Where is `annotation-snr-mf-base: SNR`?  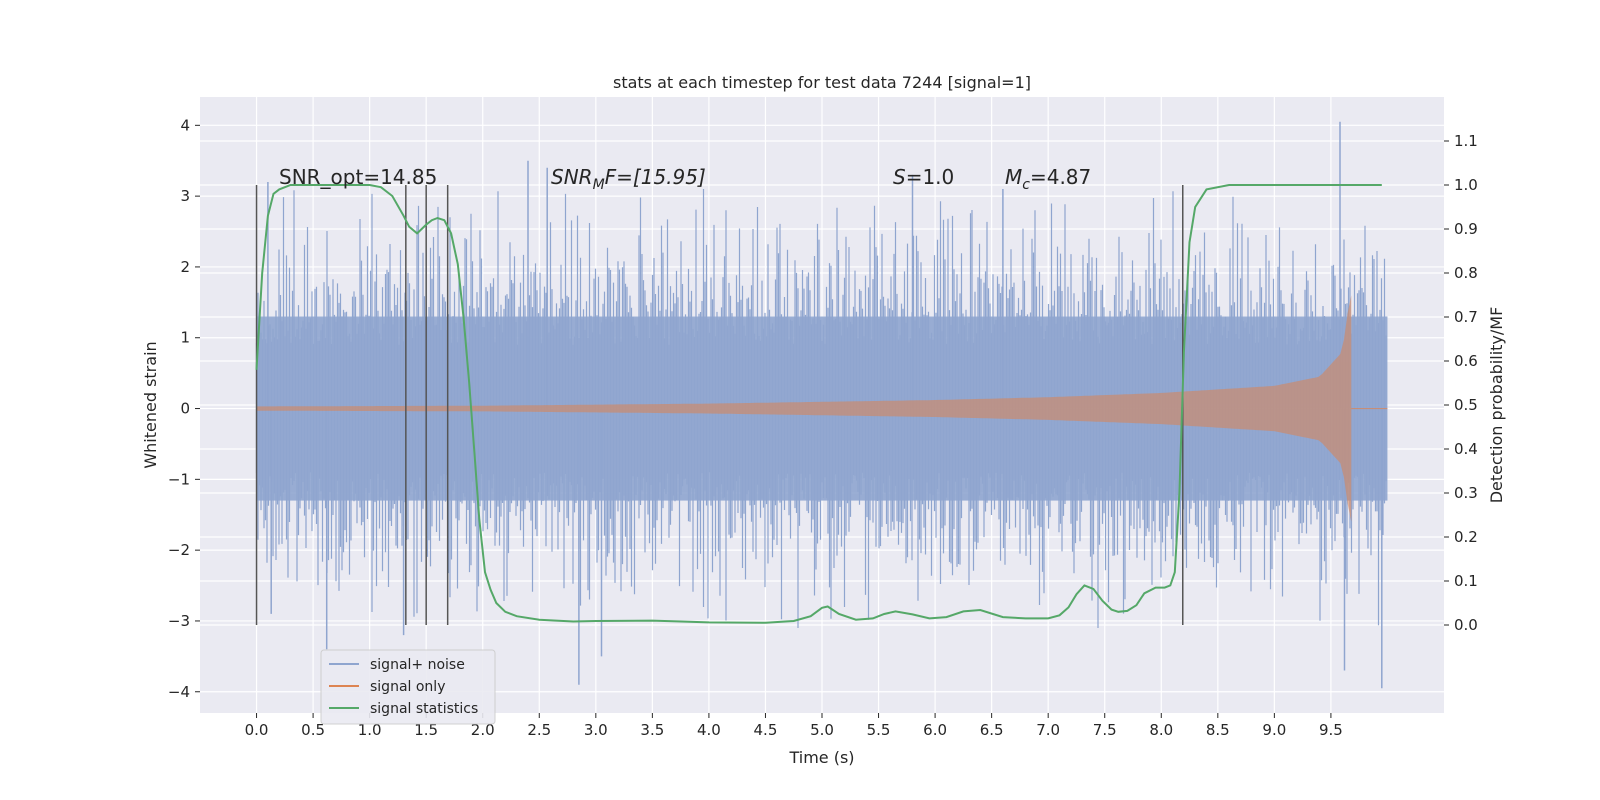 annotation-snr-mf-base: SNR is located at coordinates (572, 177).